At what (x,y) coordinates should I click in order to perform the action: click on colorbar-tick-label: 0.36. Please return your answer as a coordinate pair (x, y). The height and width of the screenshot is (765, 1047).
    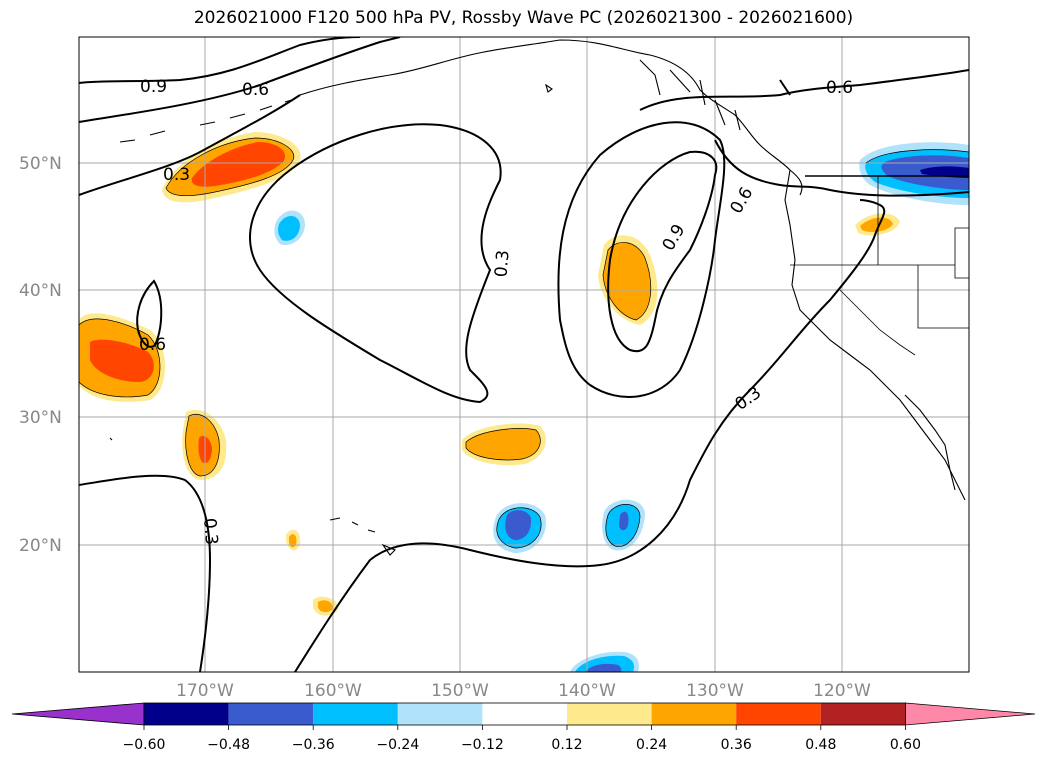
    Looking at the image, I should click on (736, 745).